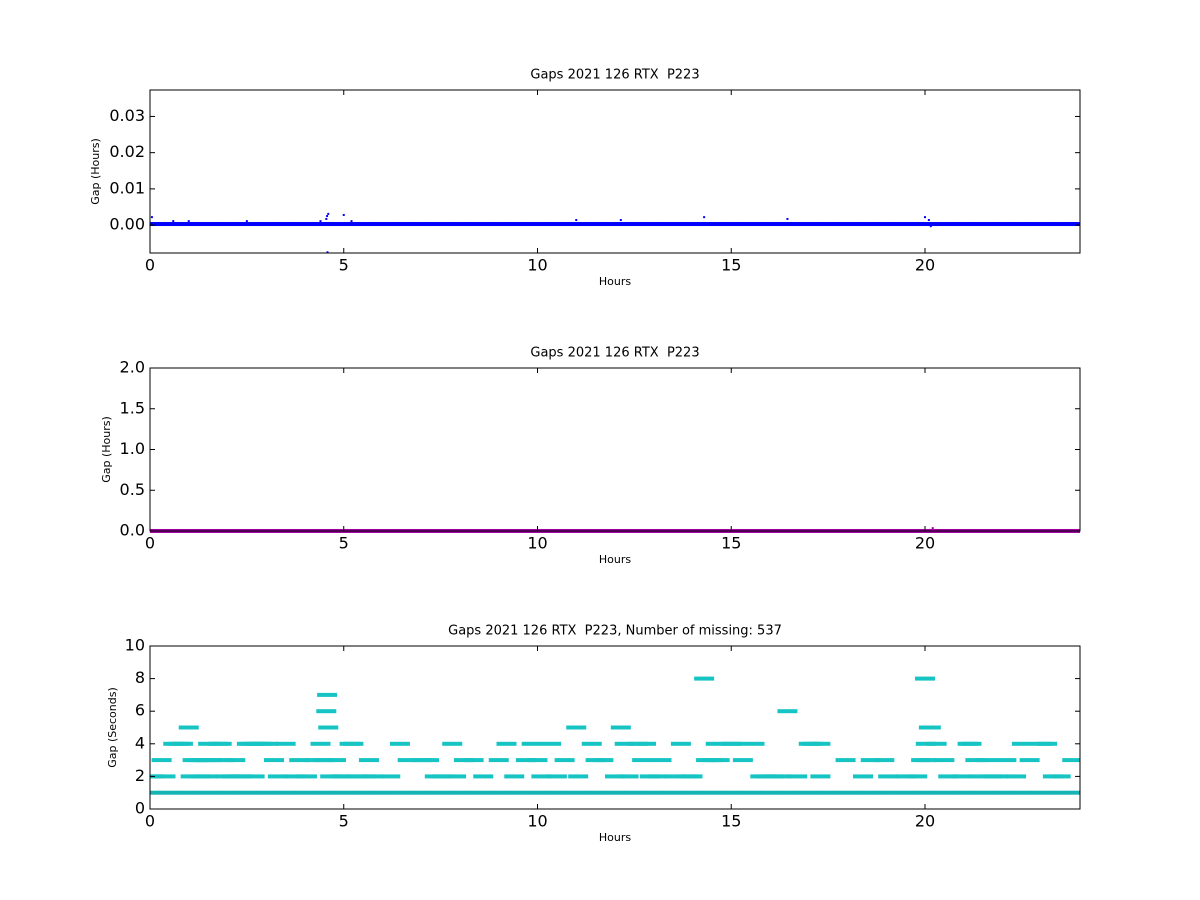 This screenshot has width=1200, height=900. Describe the element at coordinates (95, 171) in the screenshot. I see `y-axis-label: Gap (Hours)` at that location.